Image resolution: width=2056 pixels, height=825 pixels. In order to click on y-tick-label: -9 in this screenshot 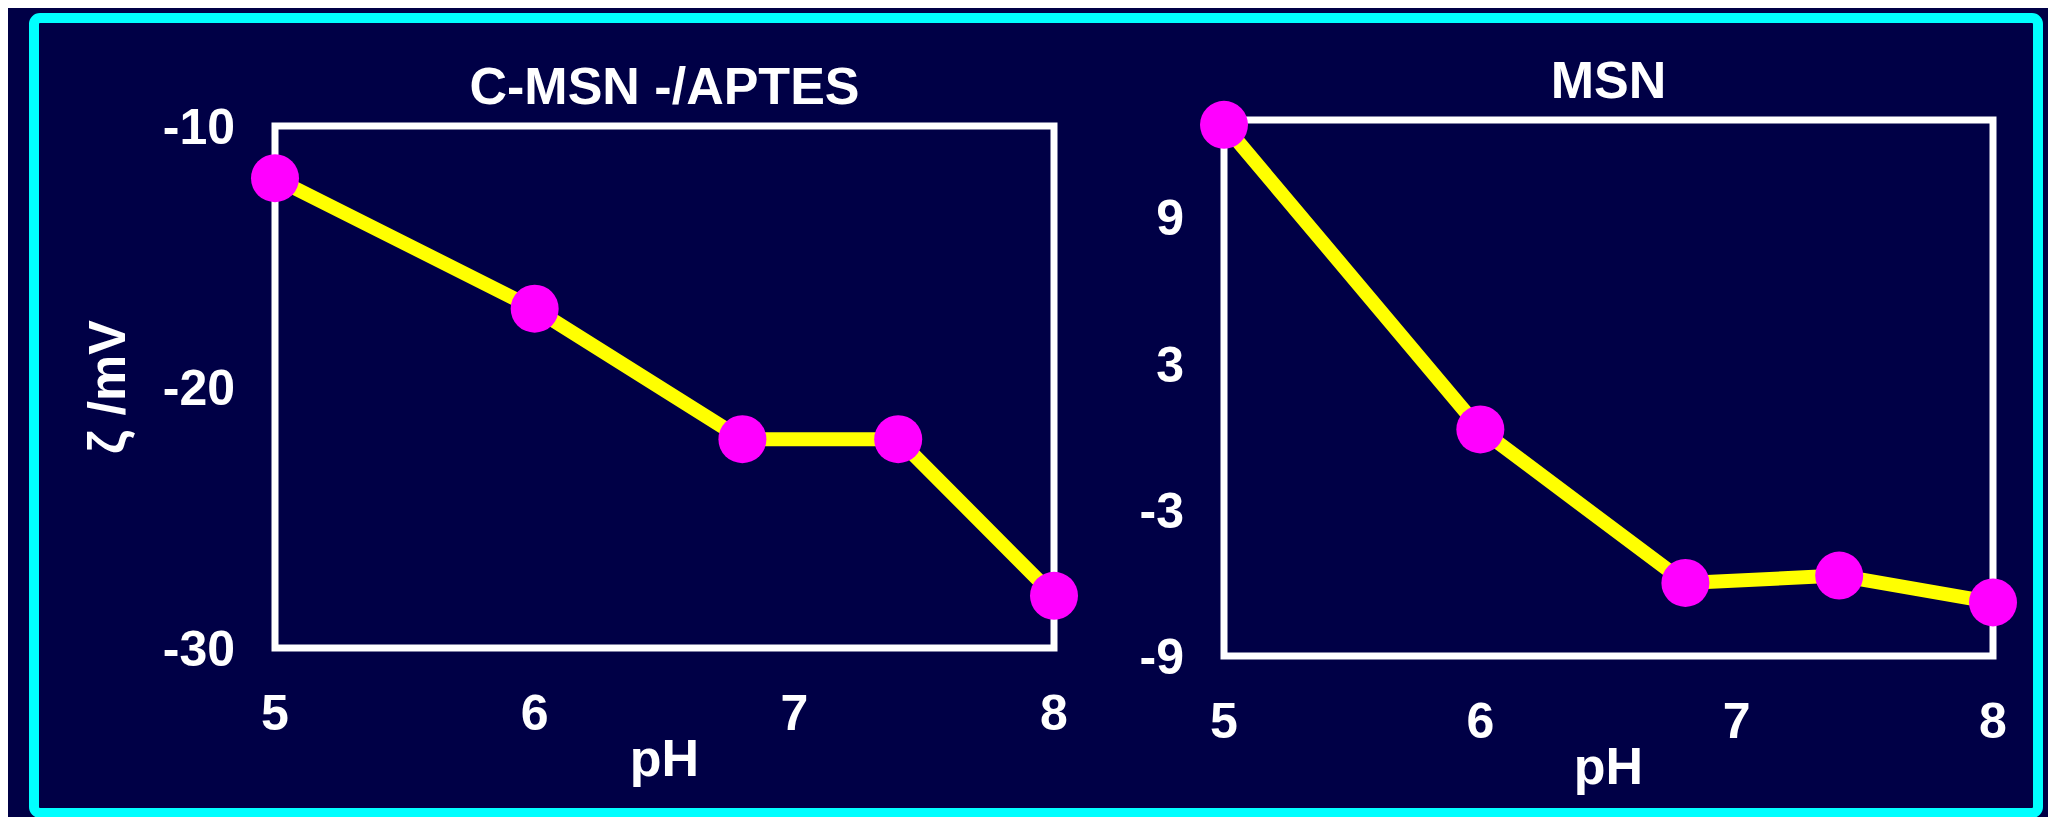, I will do `click(1161, 657)`.